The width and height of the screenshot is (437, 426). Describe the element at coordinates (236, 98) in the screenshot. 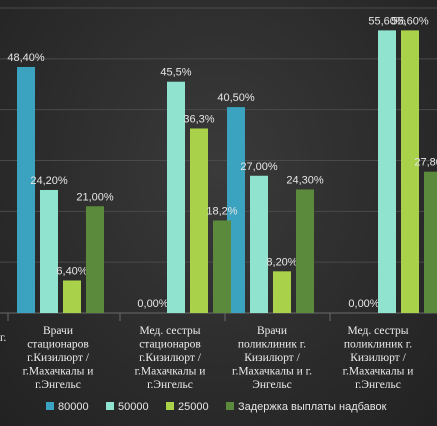

I see `data-label: 40,50%` at that location.